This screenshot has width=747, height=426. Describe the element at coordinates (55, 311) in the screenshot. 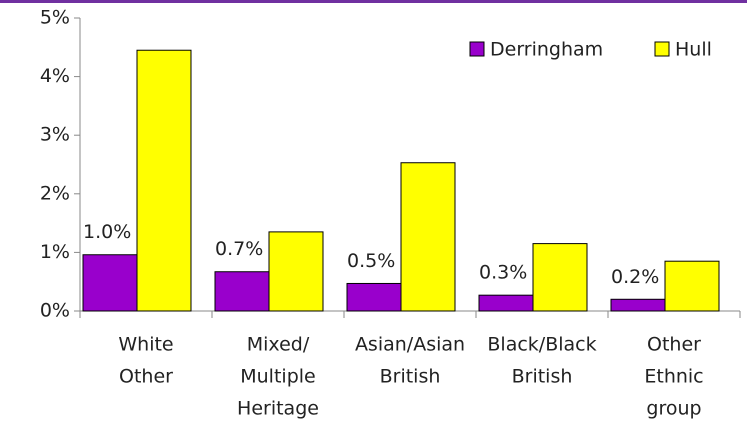

I see `y-tick-label: 0%` at that location.